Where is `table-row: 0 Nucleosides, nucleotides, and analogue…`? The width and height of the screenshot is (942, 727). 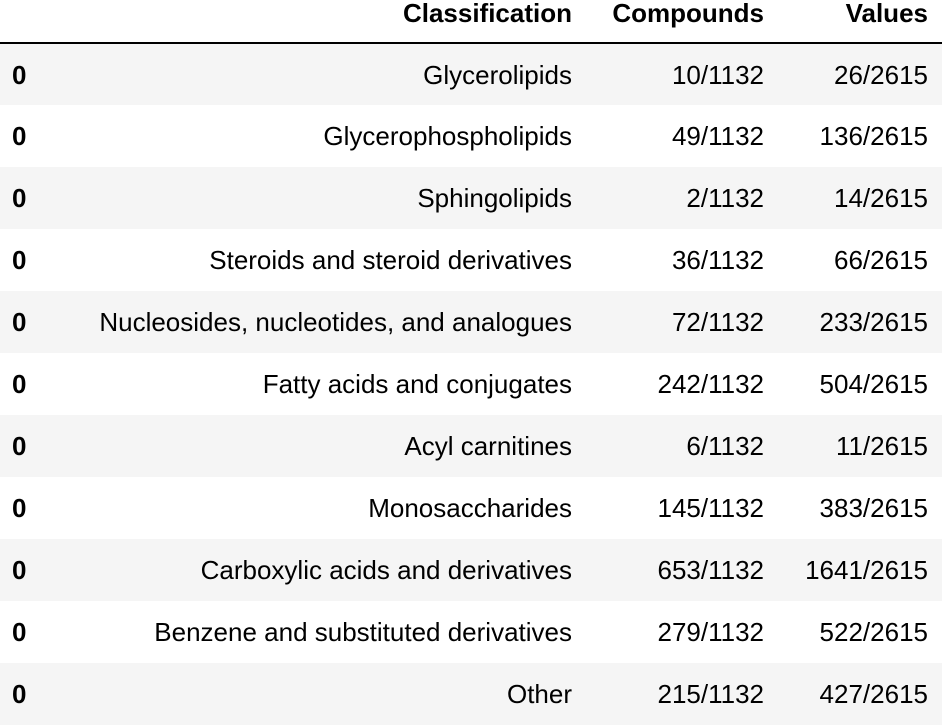 table-row: 0 Nucleosides, nucleotides, and analogue… is located at coordinates (471, 322).